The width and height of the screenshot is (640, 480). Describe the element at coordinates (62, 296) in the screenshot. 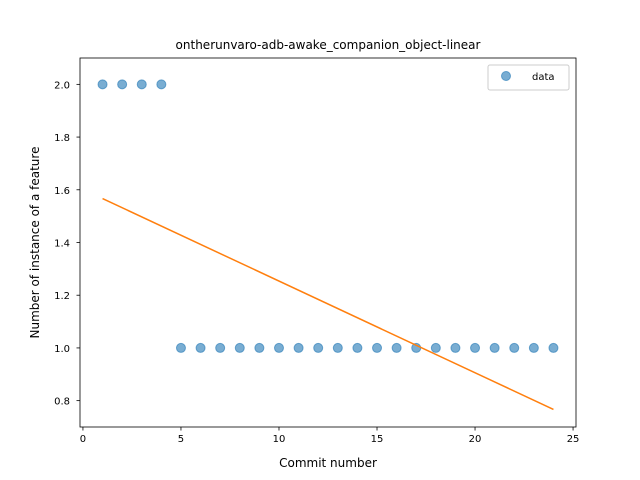

I see `y-tick-label: 1.2` at that location.